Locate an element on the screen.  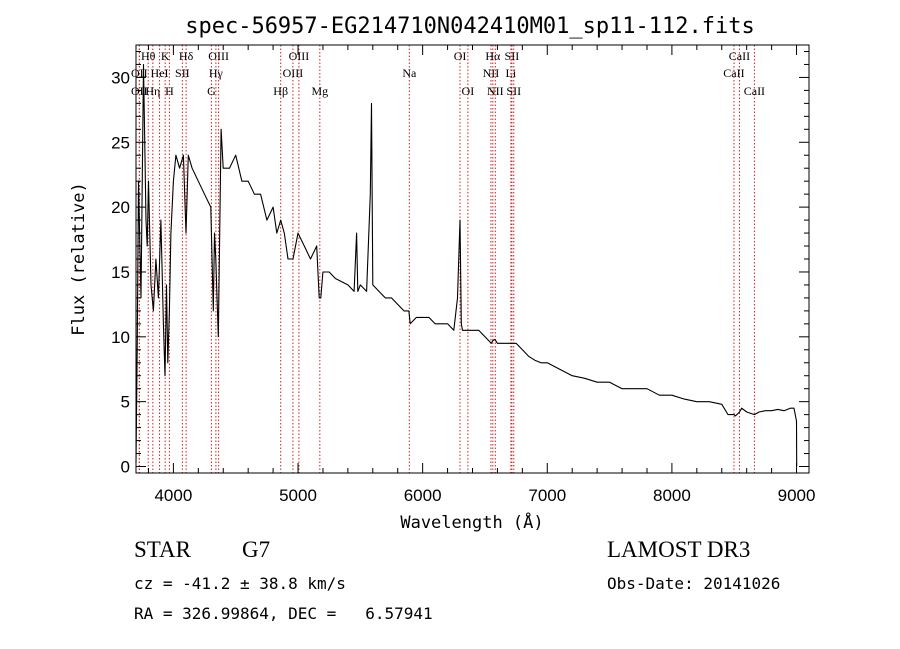
y-tick-label-0: 0 is located at coordinates (125, 467).